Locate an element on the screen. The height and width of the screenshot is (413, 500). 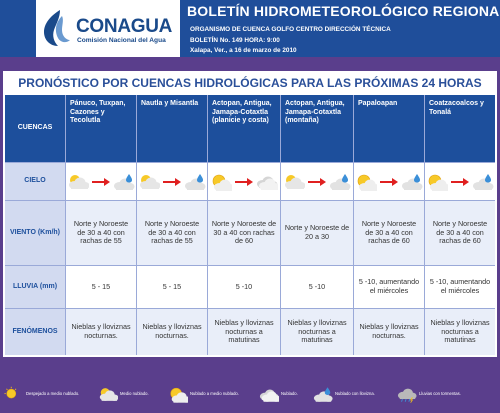
logo-name: CONAGUA is located at coordinates (124, 26).